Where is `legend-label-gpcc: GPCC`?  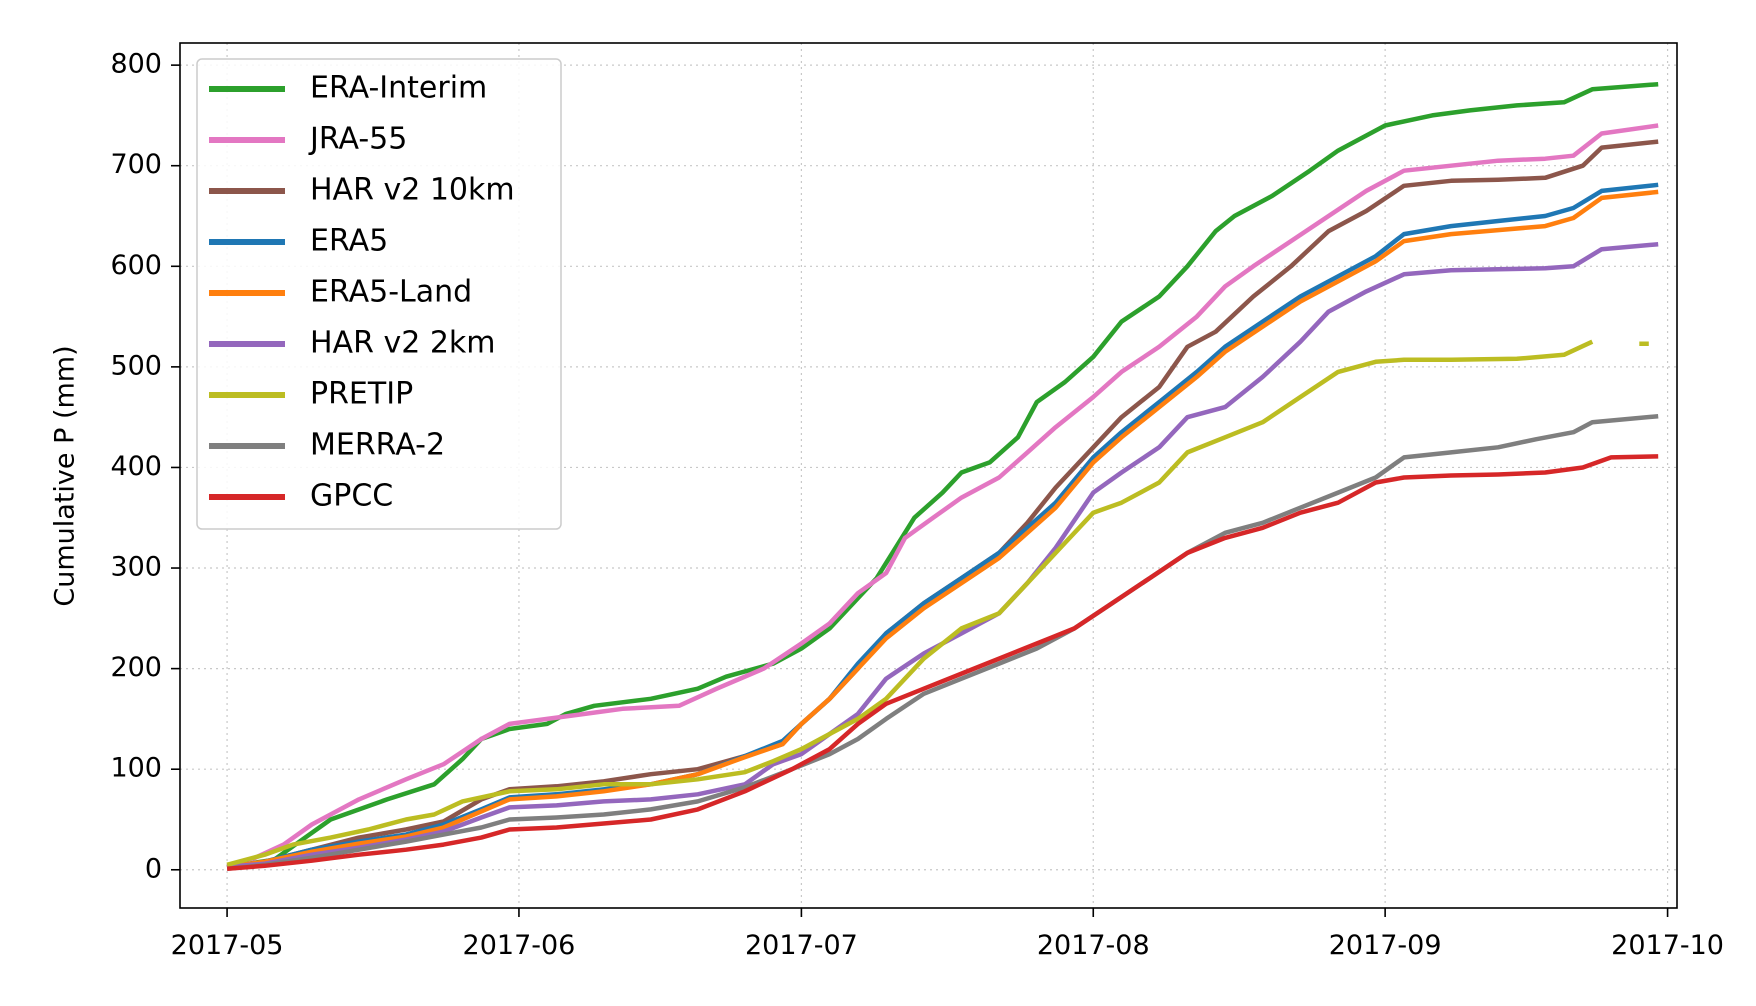 legend-label-gpcc: GPCC is located at coordinates (351, 496).